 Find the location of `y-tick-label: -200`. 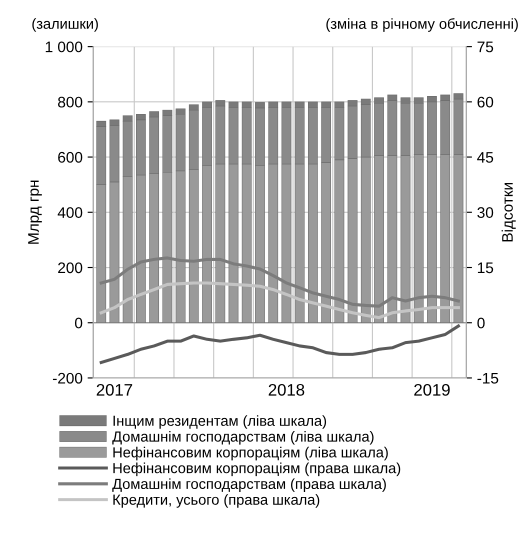

y-tick-label: -200 is located at coordinates (67, 378).